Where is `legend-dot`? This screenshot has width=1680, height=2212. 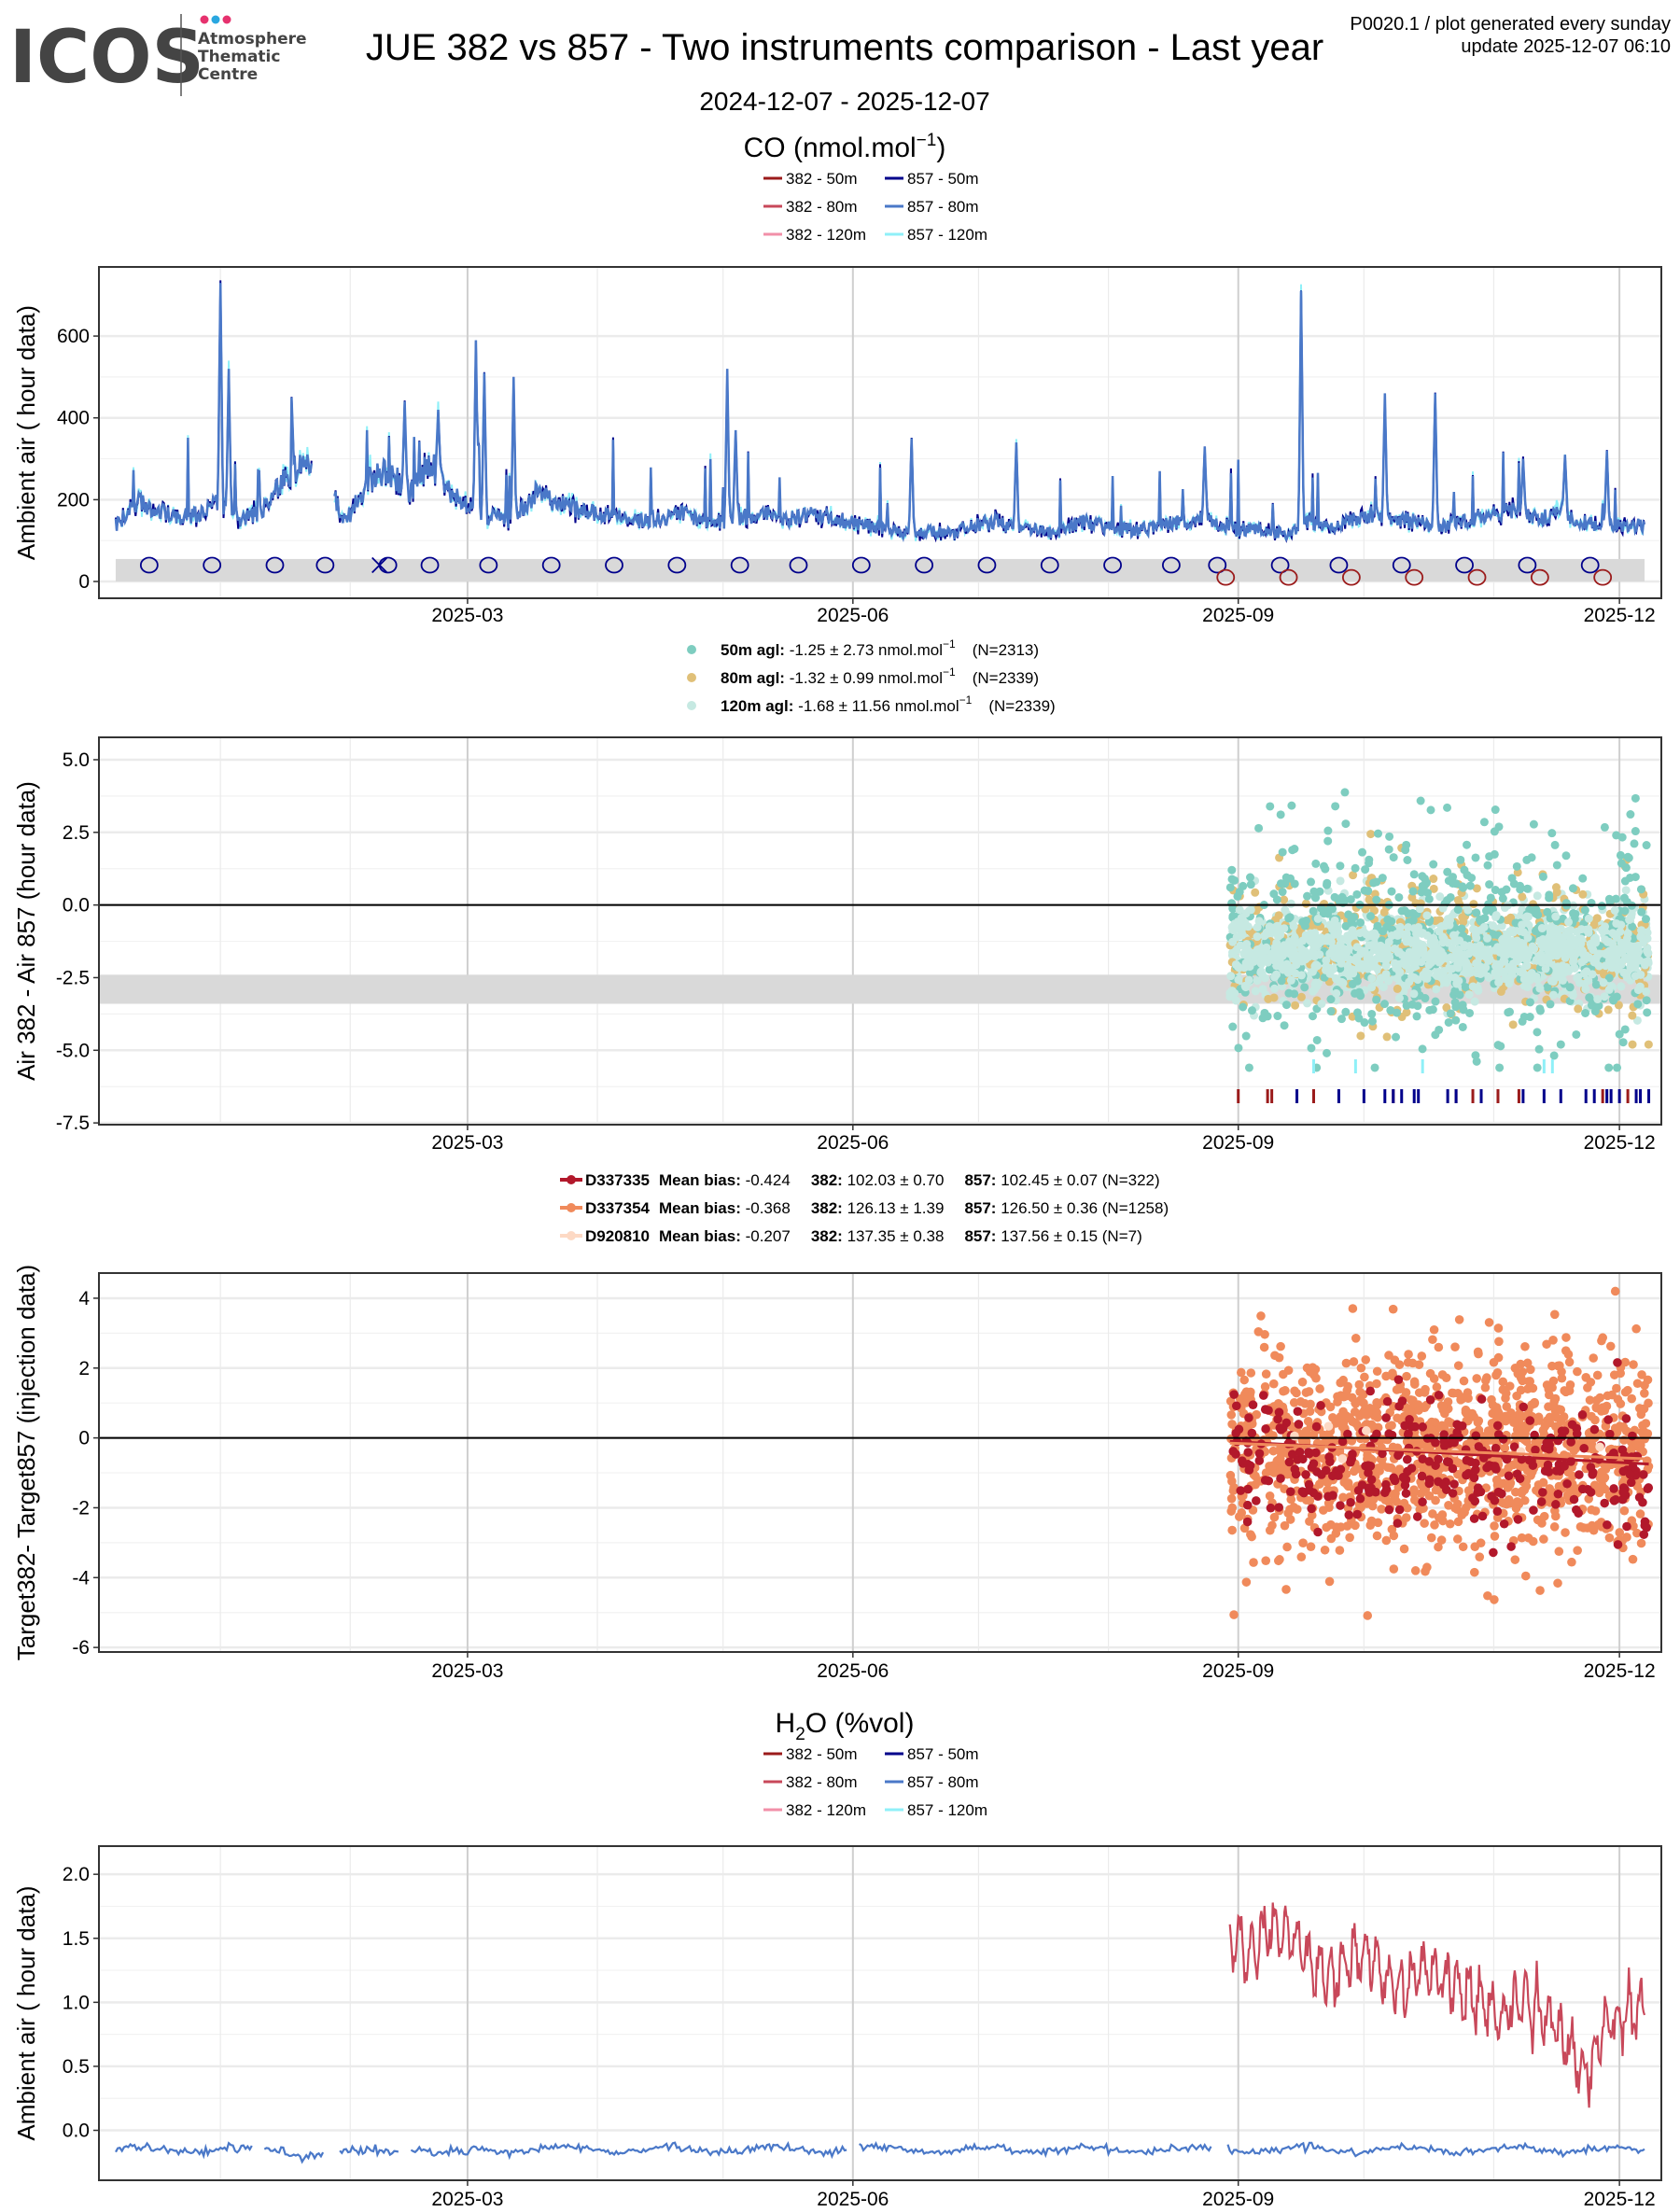
legend-dot is located at coordinates (571, 1179).